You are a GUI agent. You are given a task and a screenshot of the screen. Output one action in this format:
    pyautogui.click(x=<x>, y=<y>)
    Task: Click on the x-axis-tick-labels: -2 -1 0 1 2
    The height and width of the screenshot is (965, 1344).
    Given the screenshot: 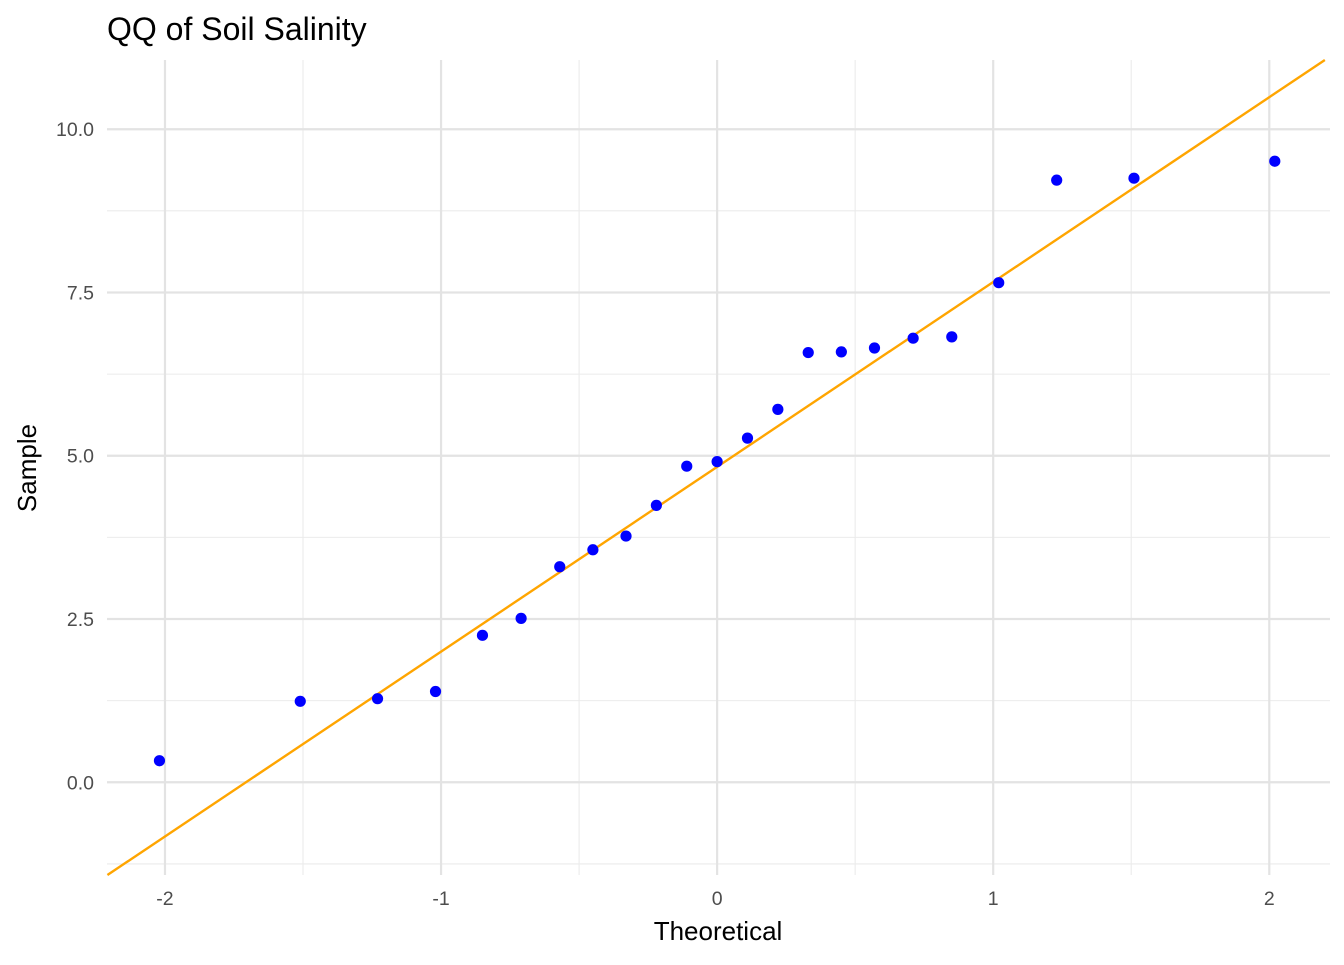 What is the action you would take?
    pyautogui.click(x=715, y=899)
    